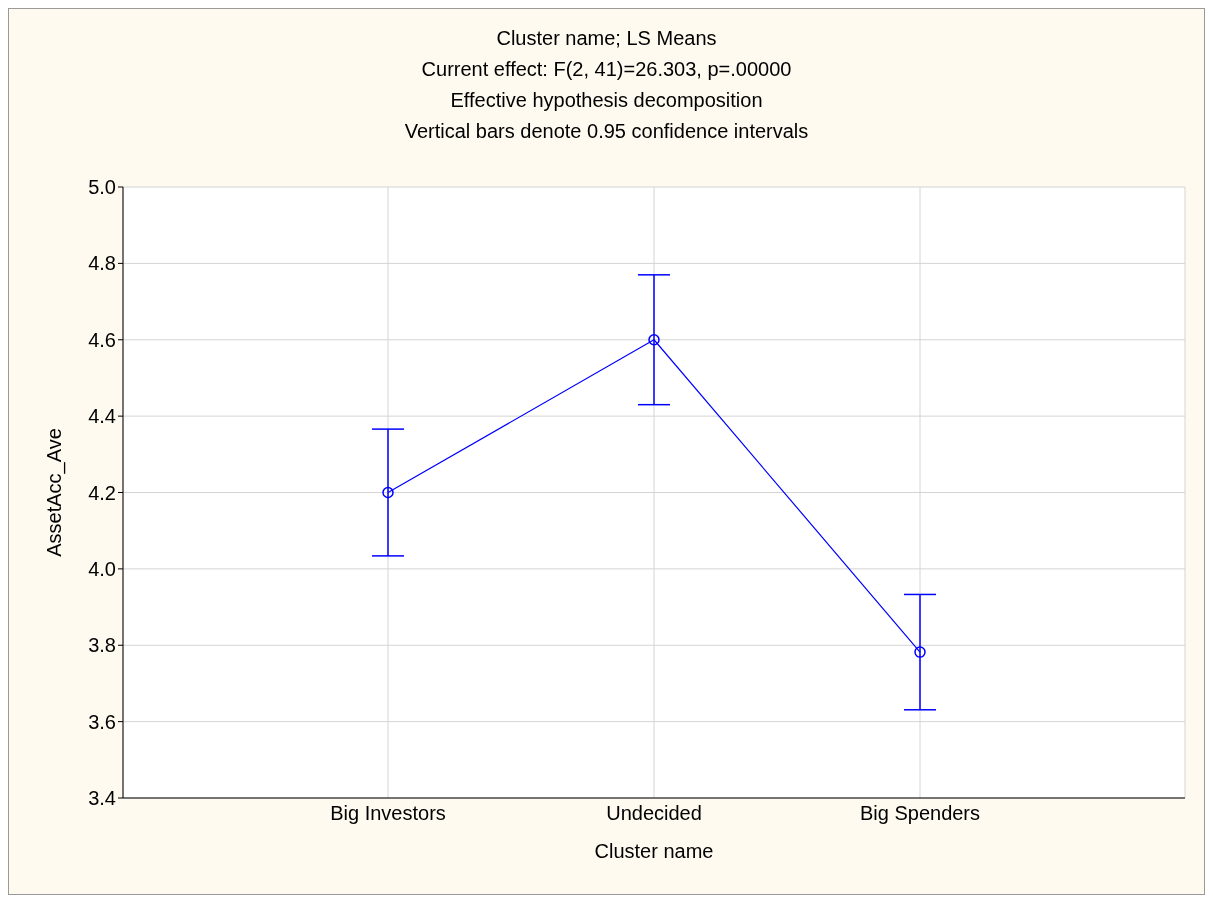  I want to click on text: Vertical bars denote 0.95 confidence intervals, so click(606, 131).